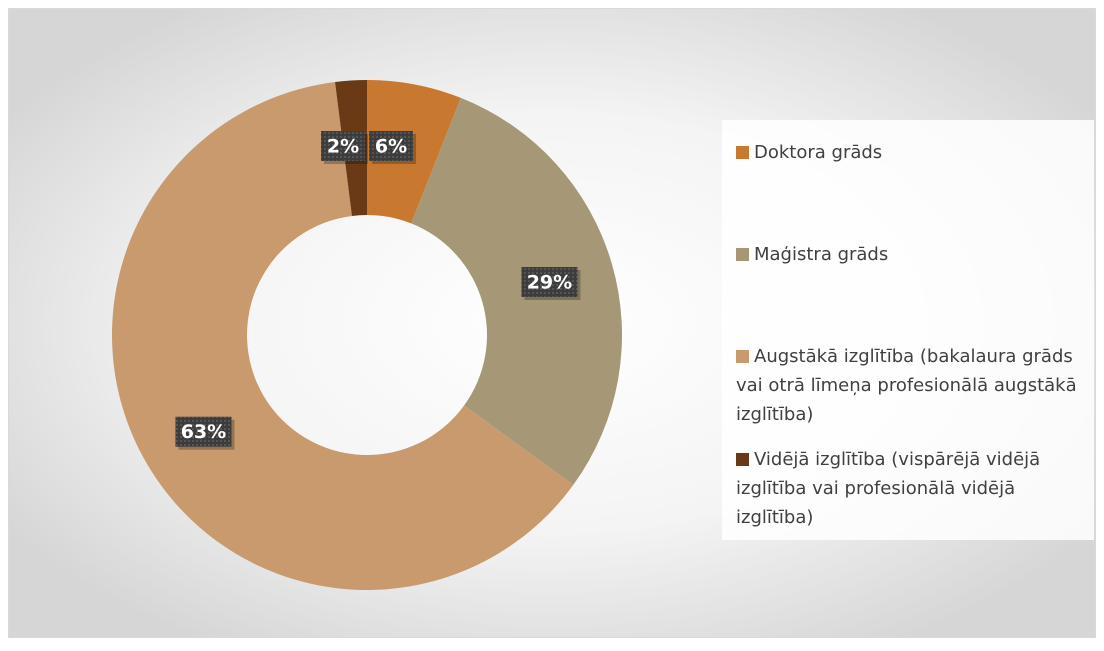  What do you see at coordinates (911, 254) in the screenshot?
I see `legend-item: Maģistra grāds` at bounding box center [911, 254].